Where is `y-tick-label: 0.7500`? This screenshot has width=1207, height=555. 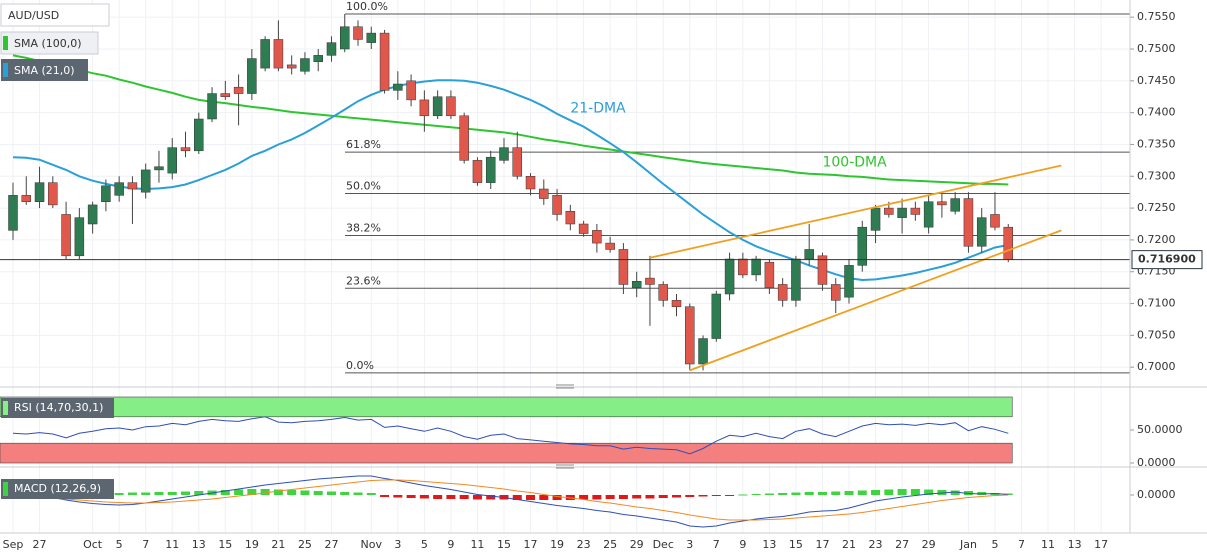 y-tick-label: 0.7500 is located at coordinates (1156, 48).